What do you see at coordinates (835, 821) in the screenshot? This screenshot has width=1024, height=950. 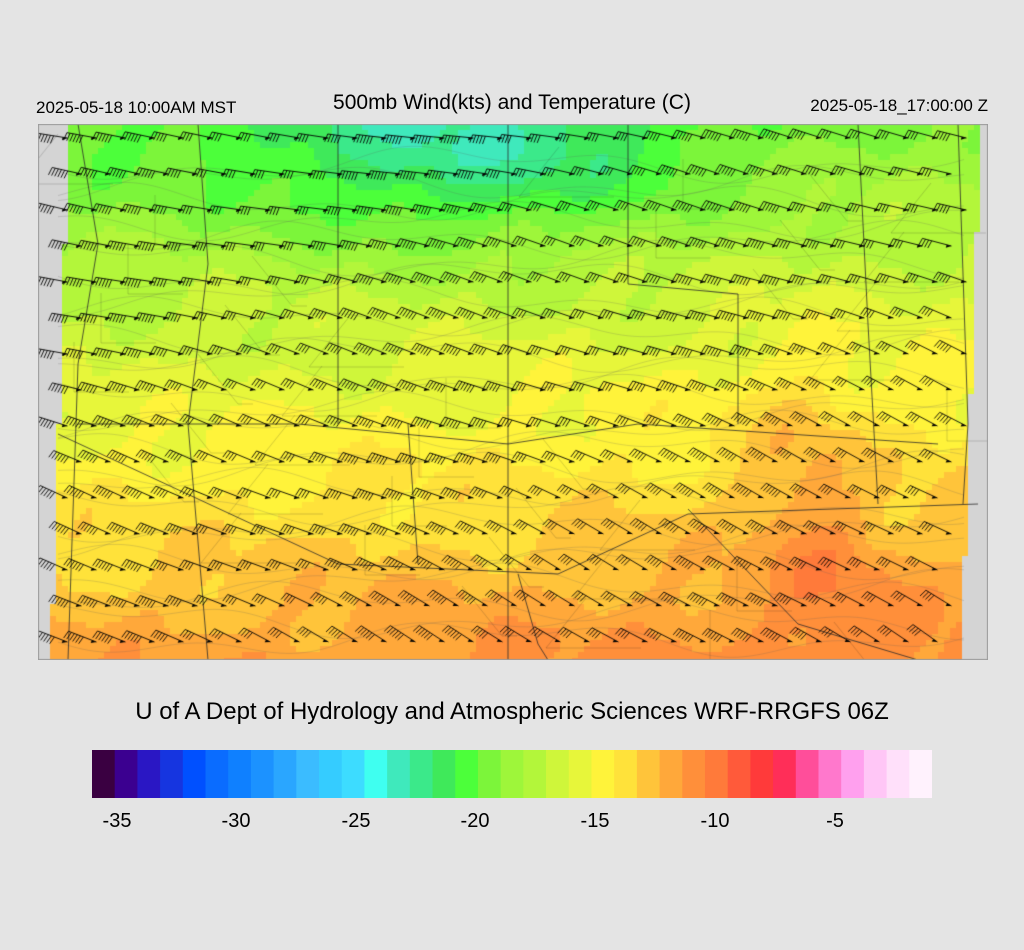 I see `colorbar-tick-label: -5` at bounding box center [835, 821].